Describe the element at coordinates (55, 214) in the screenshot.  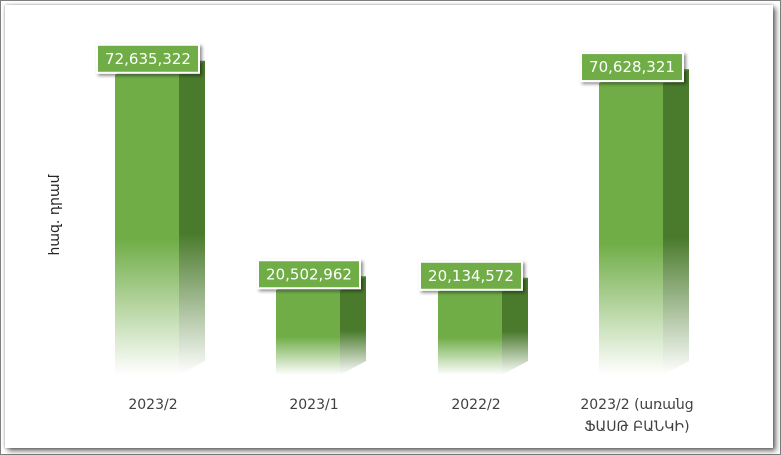
I see `y-axis-label: հազ. դրամ` at that location.